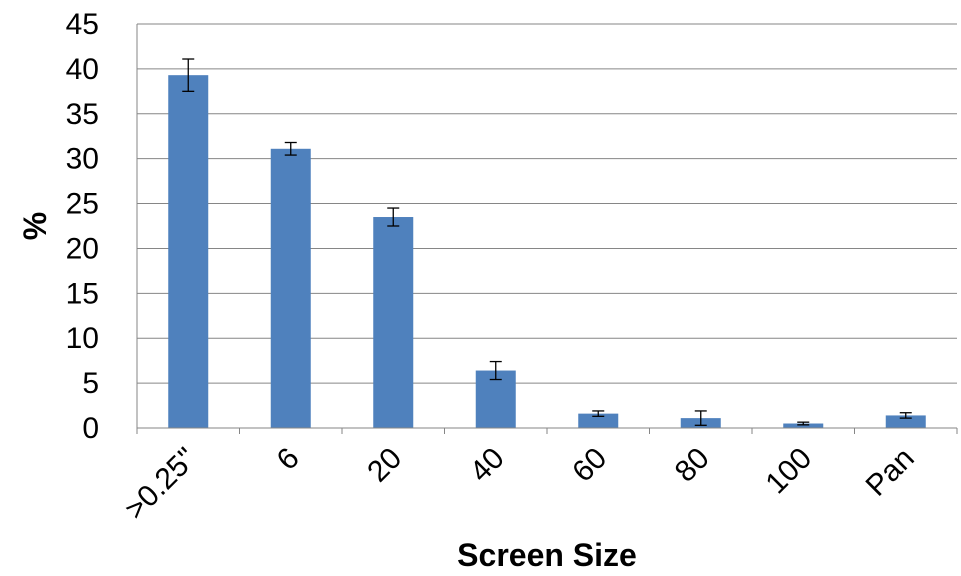  Describe the element at coordinates (82, 338) in the screenshot. I see `y-tick-label: 10` at that location.